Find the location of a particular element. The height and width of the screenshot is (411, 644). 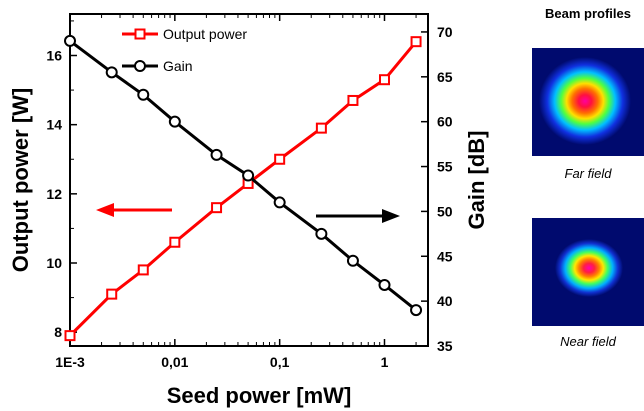

right-arrow-head is located at coordinates (391, 216).